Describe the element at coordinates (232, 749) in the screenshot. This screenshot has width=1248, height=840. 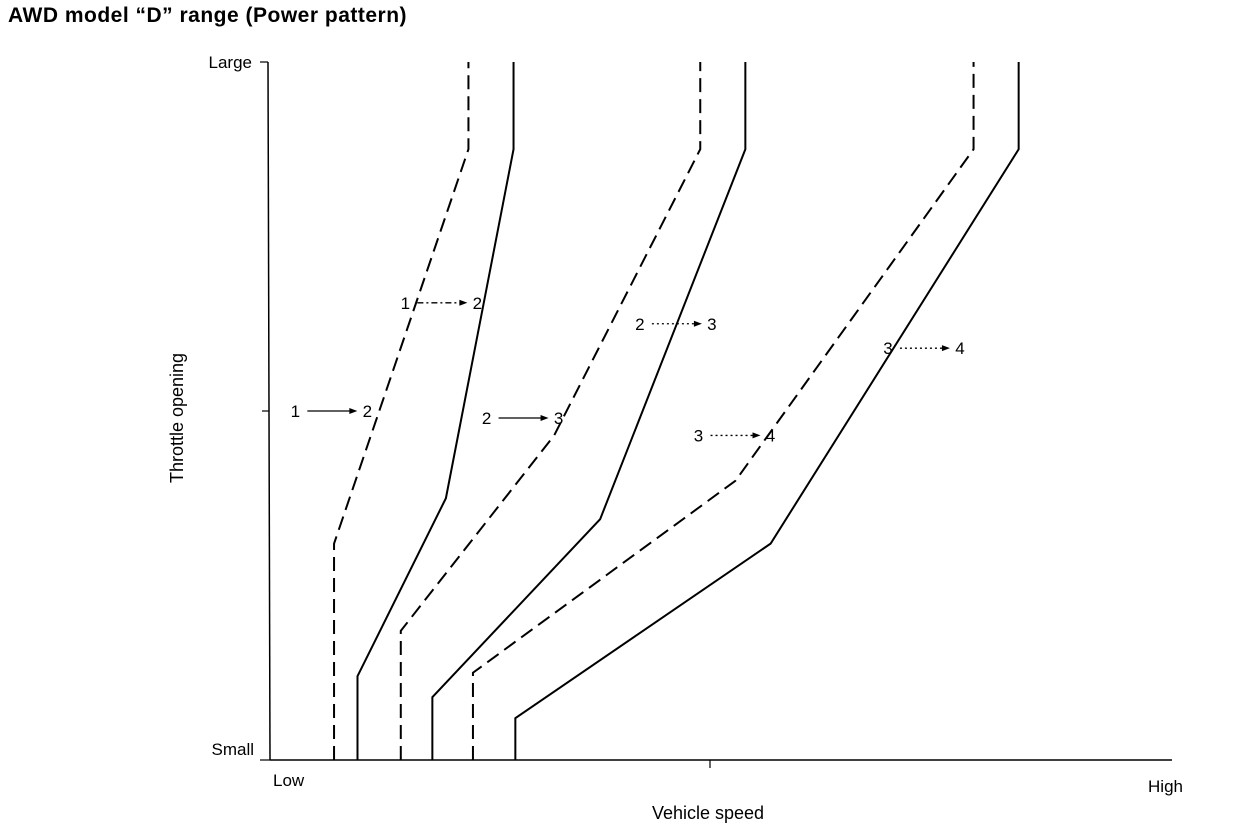
I see `y-tick-label-small: Small` at that location.